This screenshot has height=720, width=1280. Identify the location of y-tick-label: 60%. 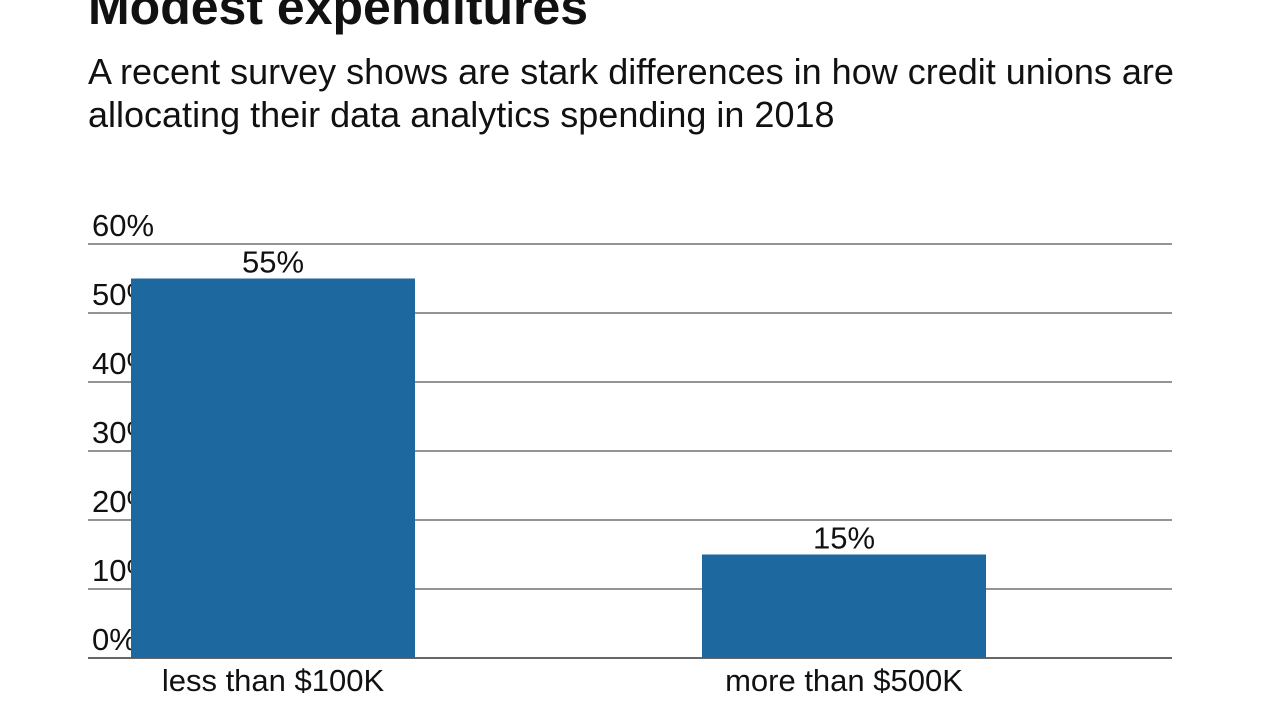
(123, 225).